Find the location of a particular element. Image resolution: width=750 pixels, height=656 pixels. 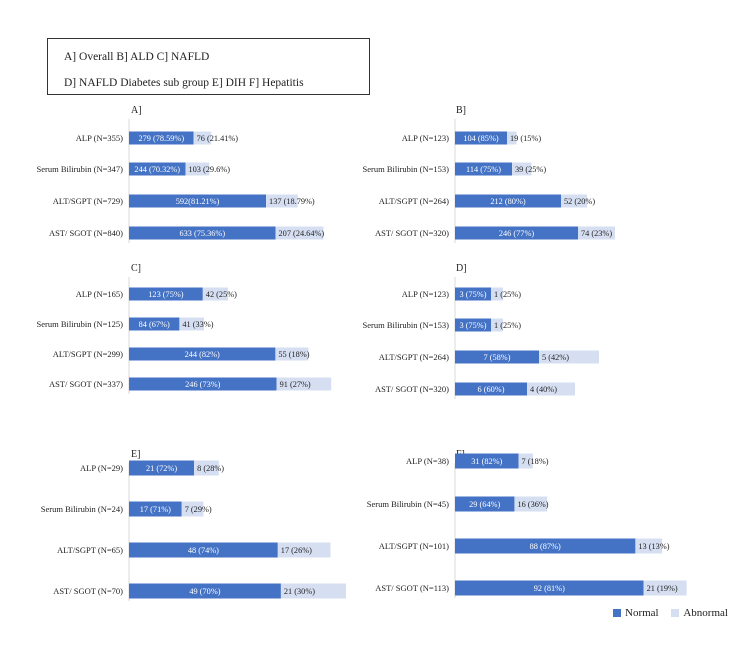

panel-d-category-label: ALT/SGPT (N=264) is located at coordinates (414, 357).